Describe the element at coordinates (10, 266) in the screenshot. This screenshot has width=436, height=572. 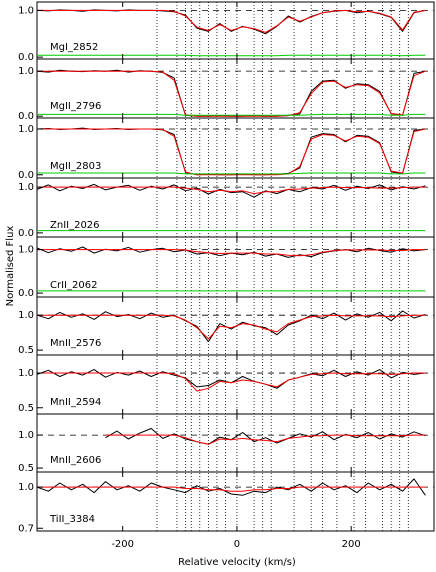
I see `y-axis-label: Normalised Flux` at that location.